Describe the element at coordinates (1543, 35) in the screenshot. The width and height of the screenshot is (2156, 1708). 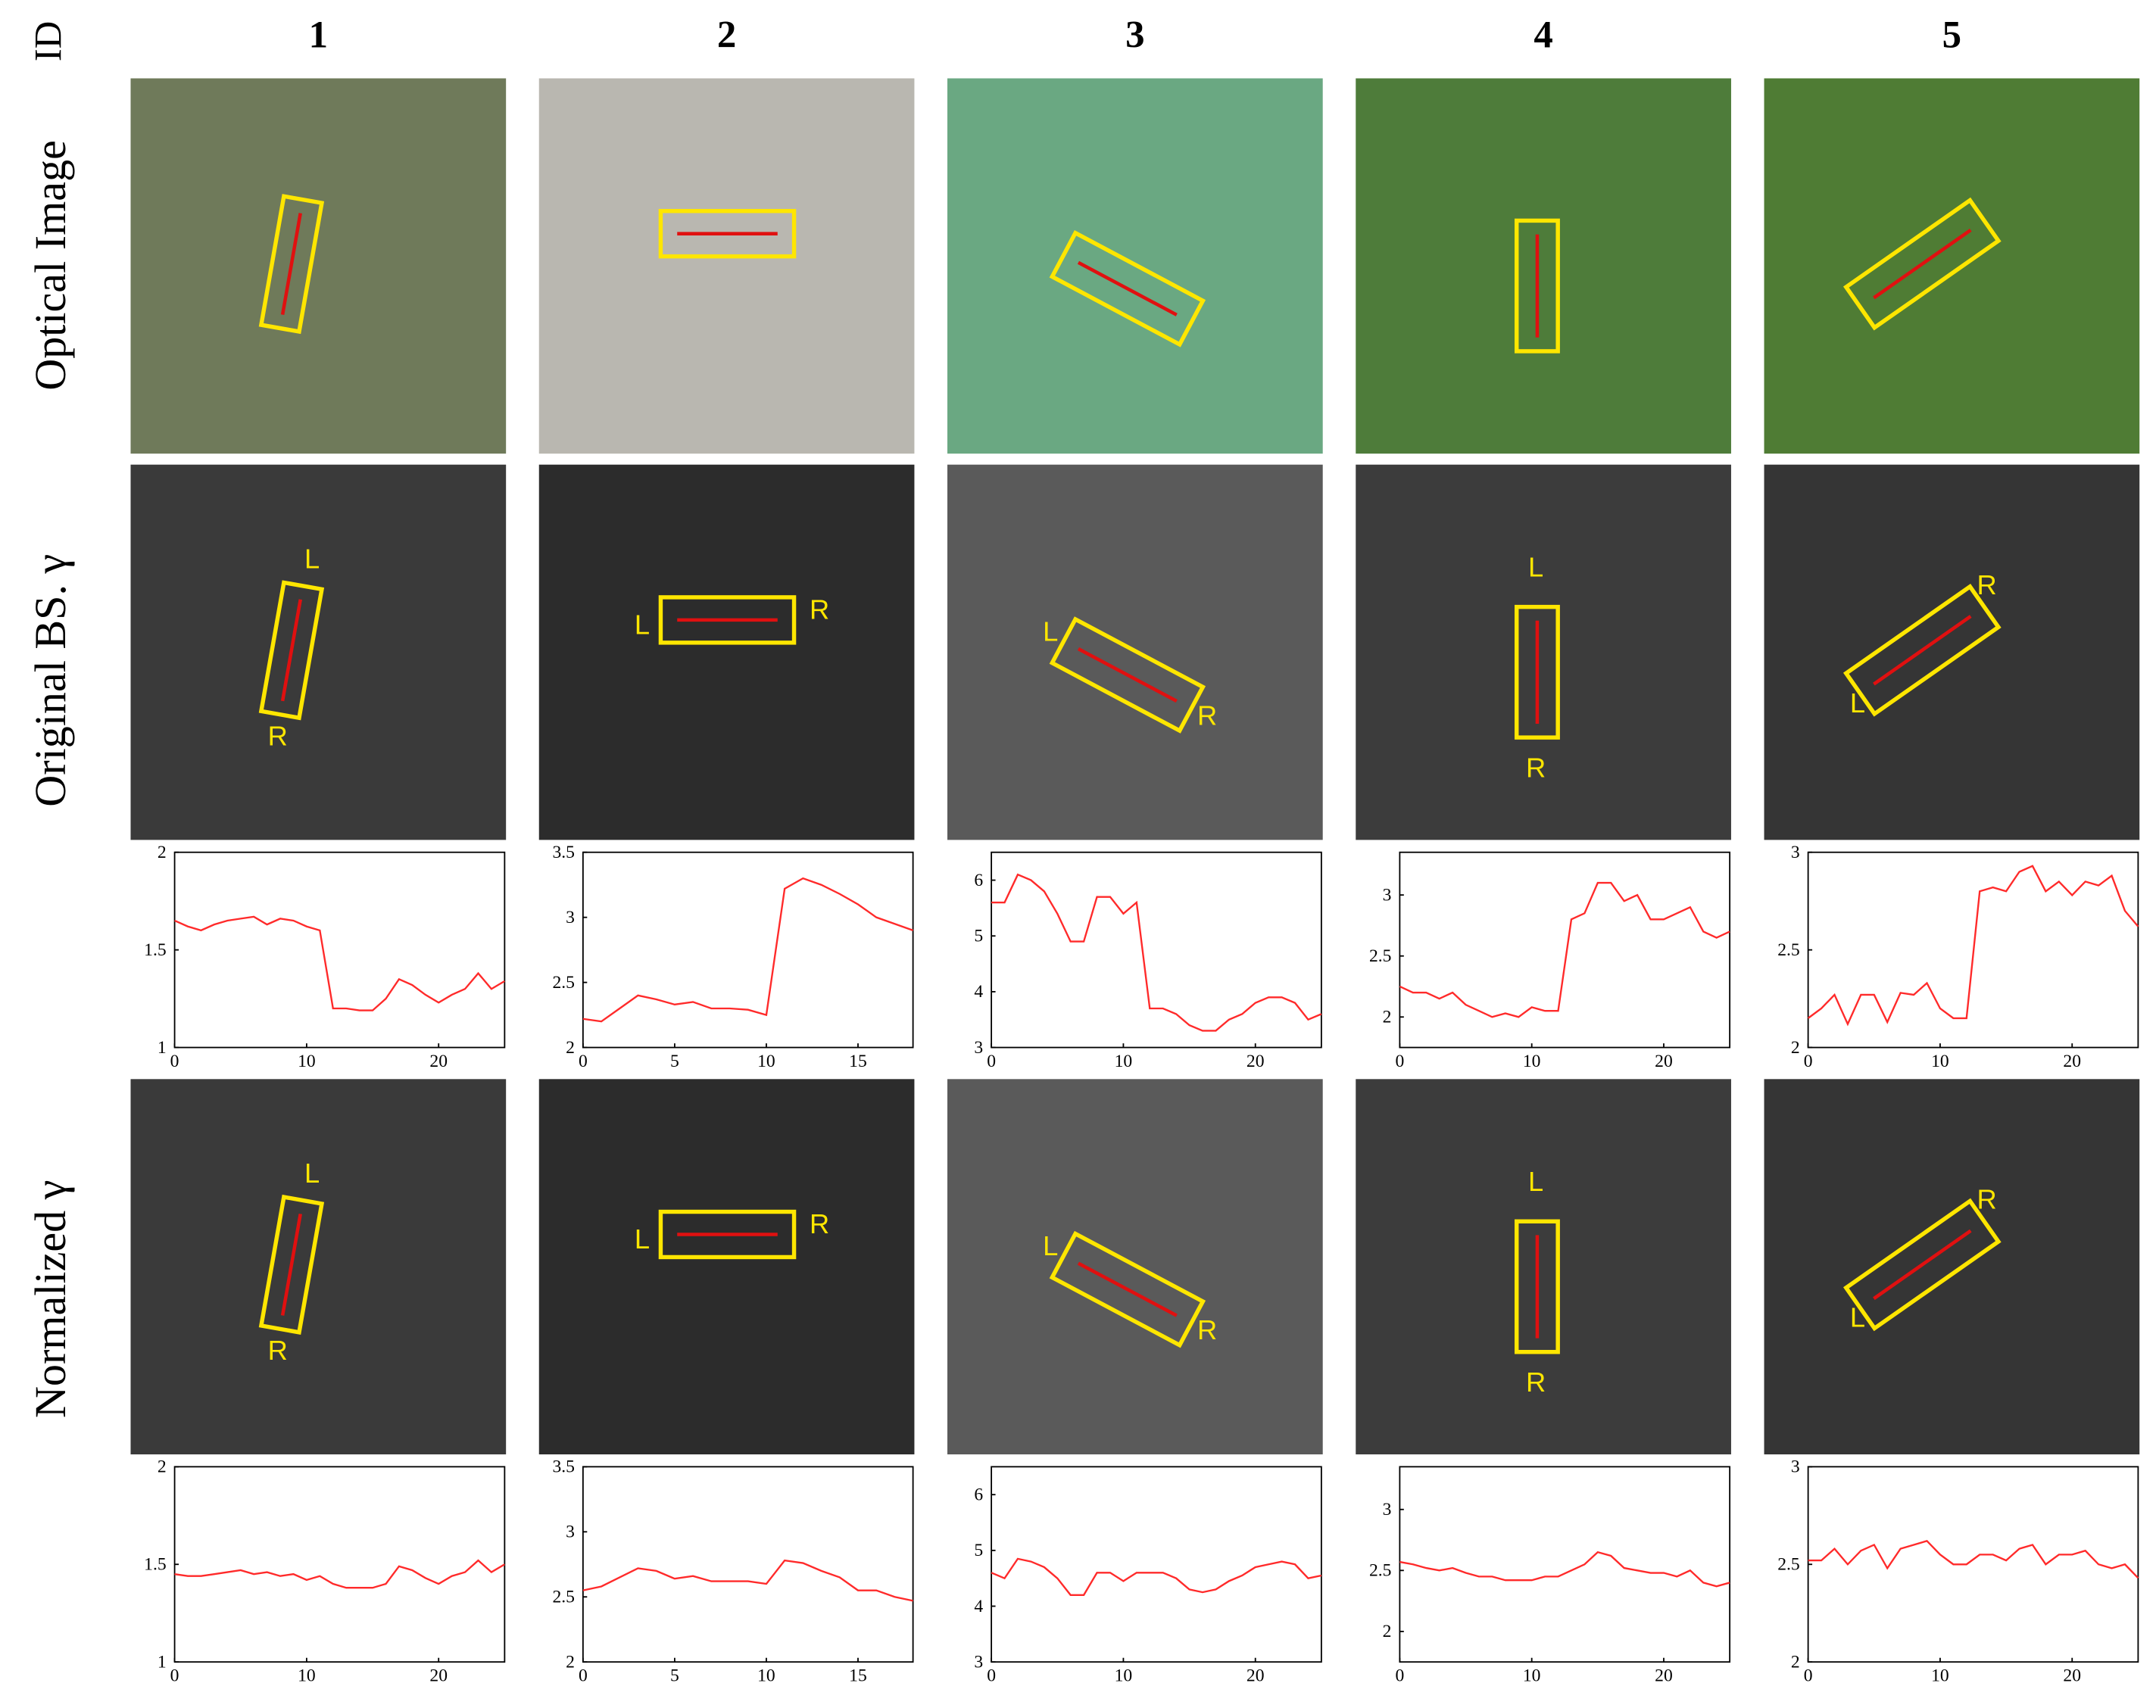
I see `column-id: 4` at that location.